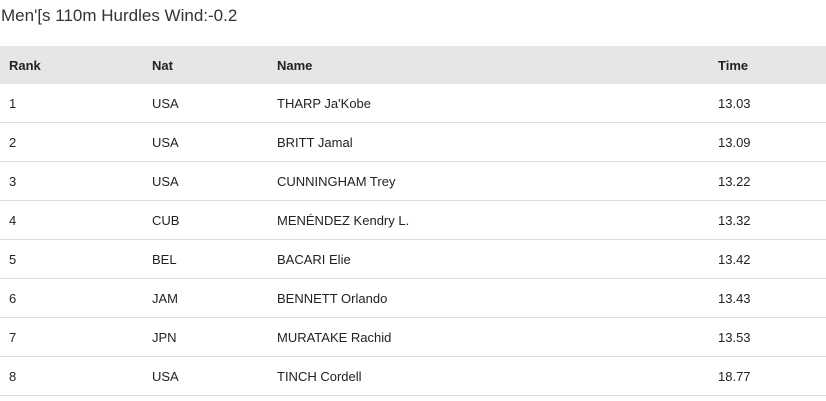 The image size is (826, 401). What do you see at coordinates (71, 220) in the screenshot?
I see `table-cell: 4` at bounding box center [71, 220].